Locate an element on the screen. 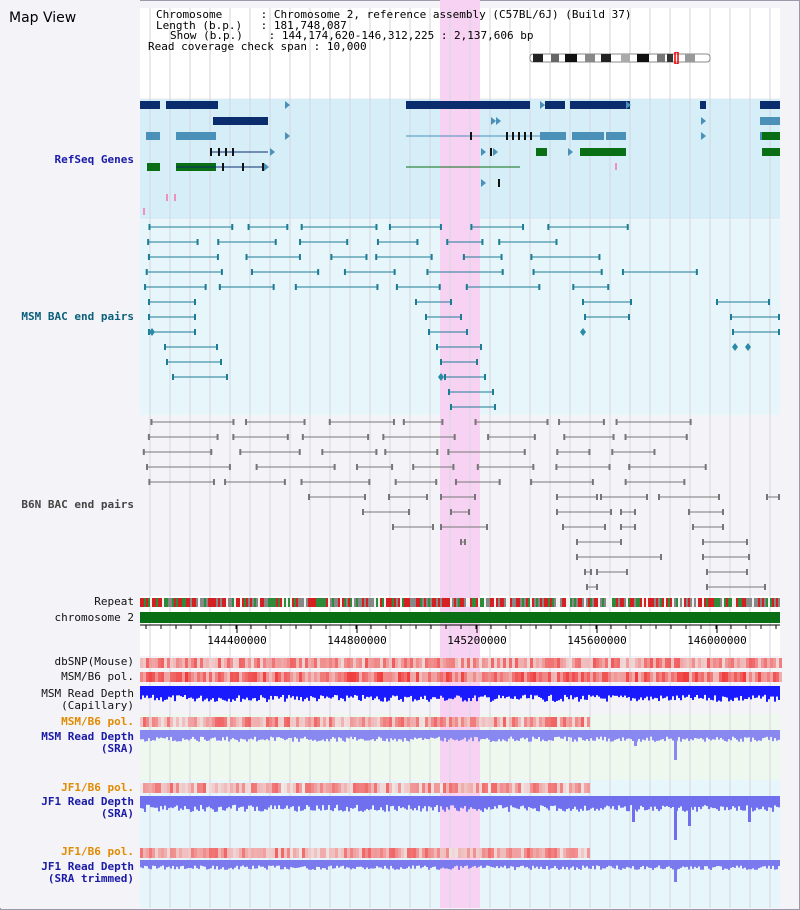 The height and width of the screenshot is (910, 800). msm-depth-sra-label: MSM Read Depth is located at coordinates (87, 736).